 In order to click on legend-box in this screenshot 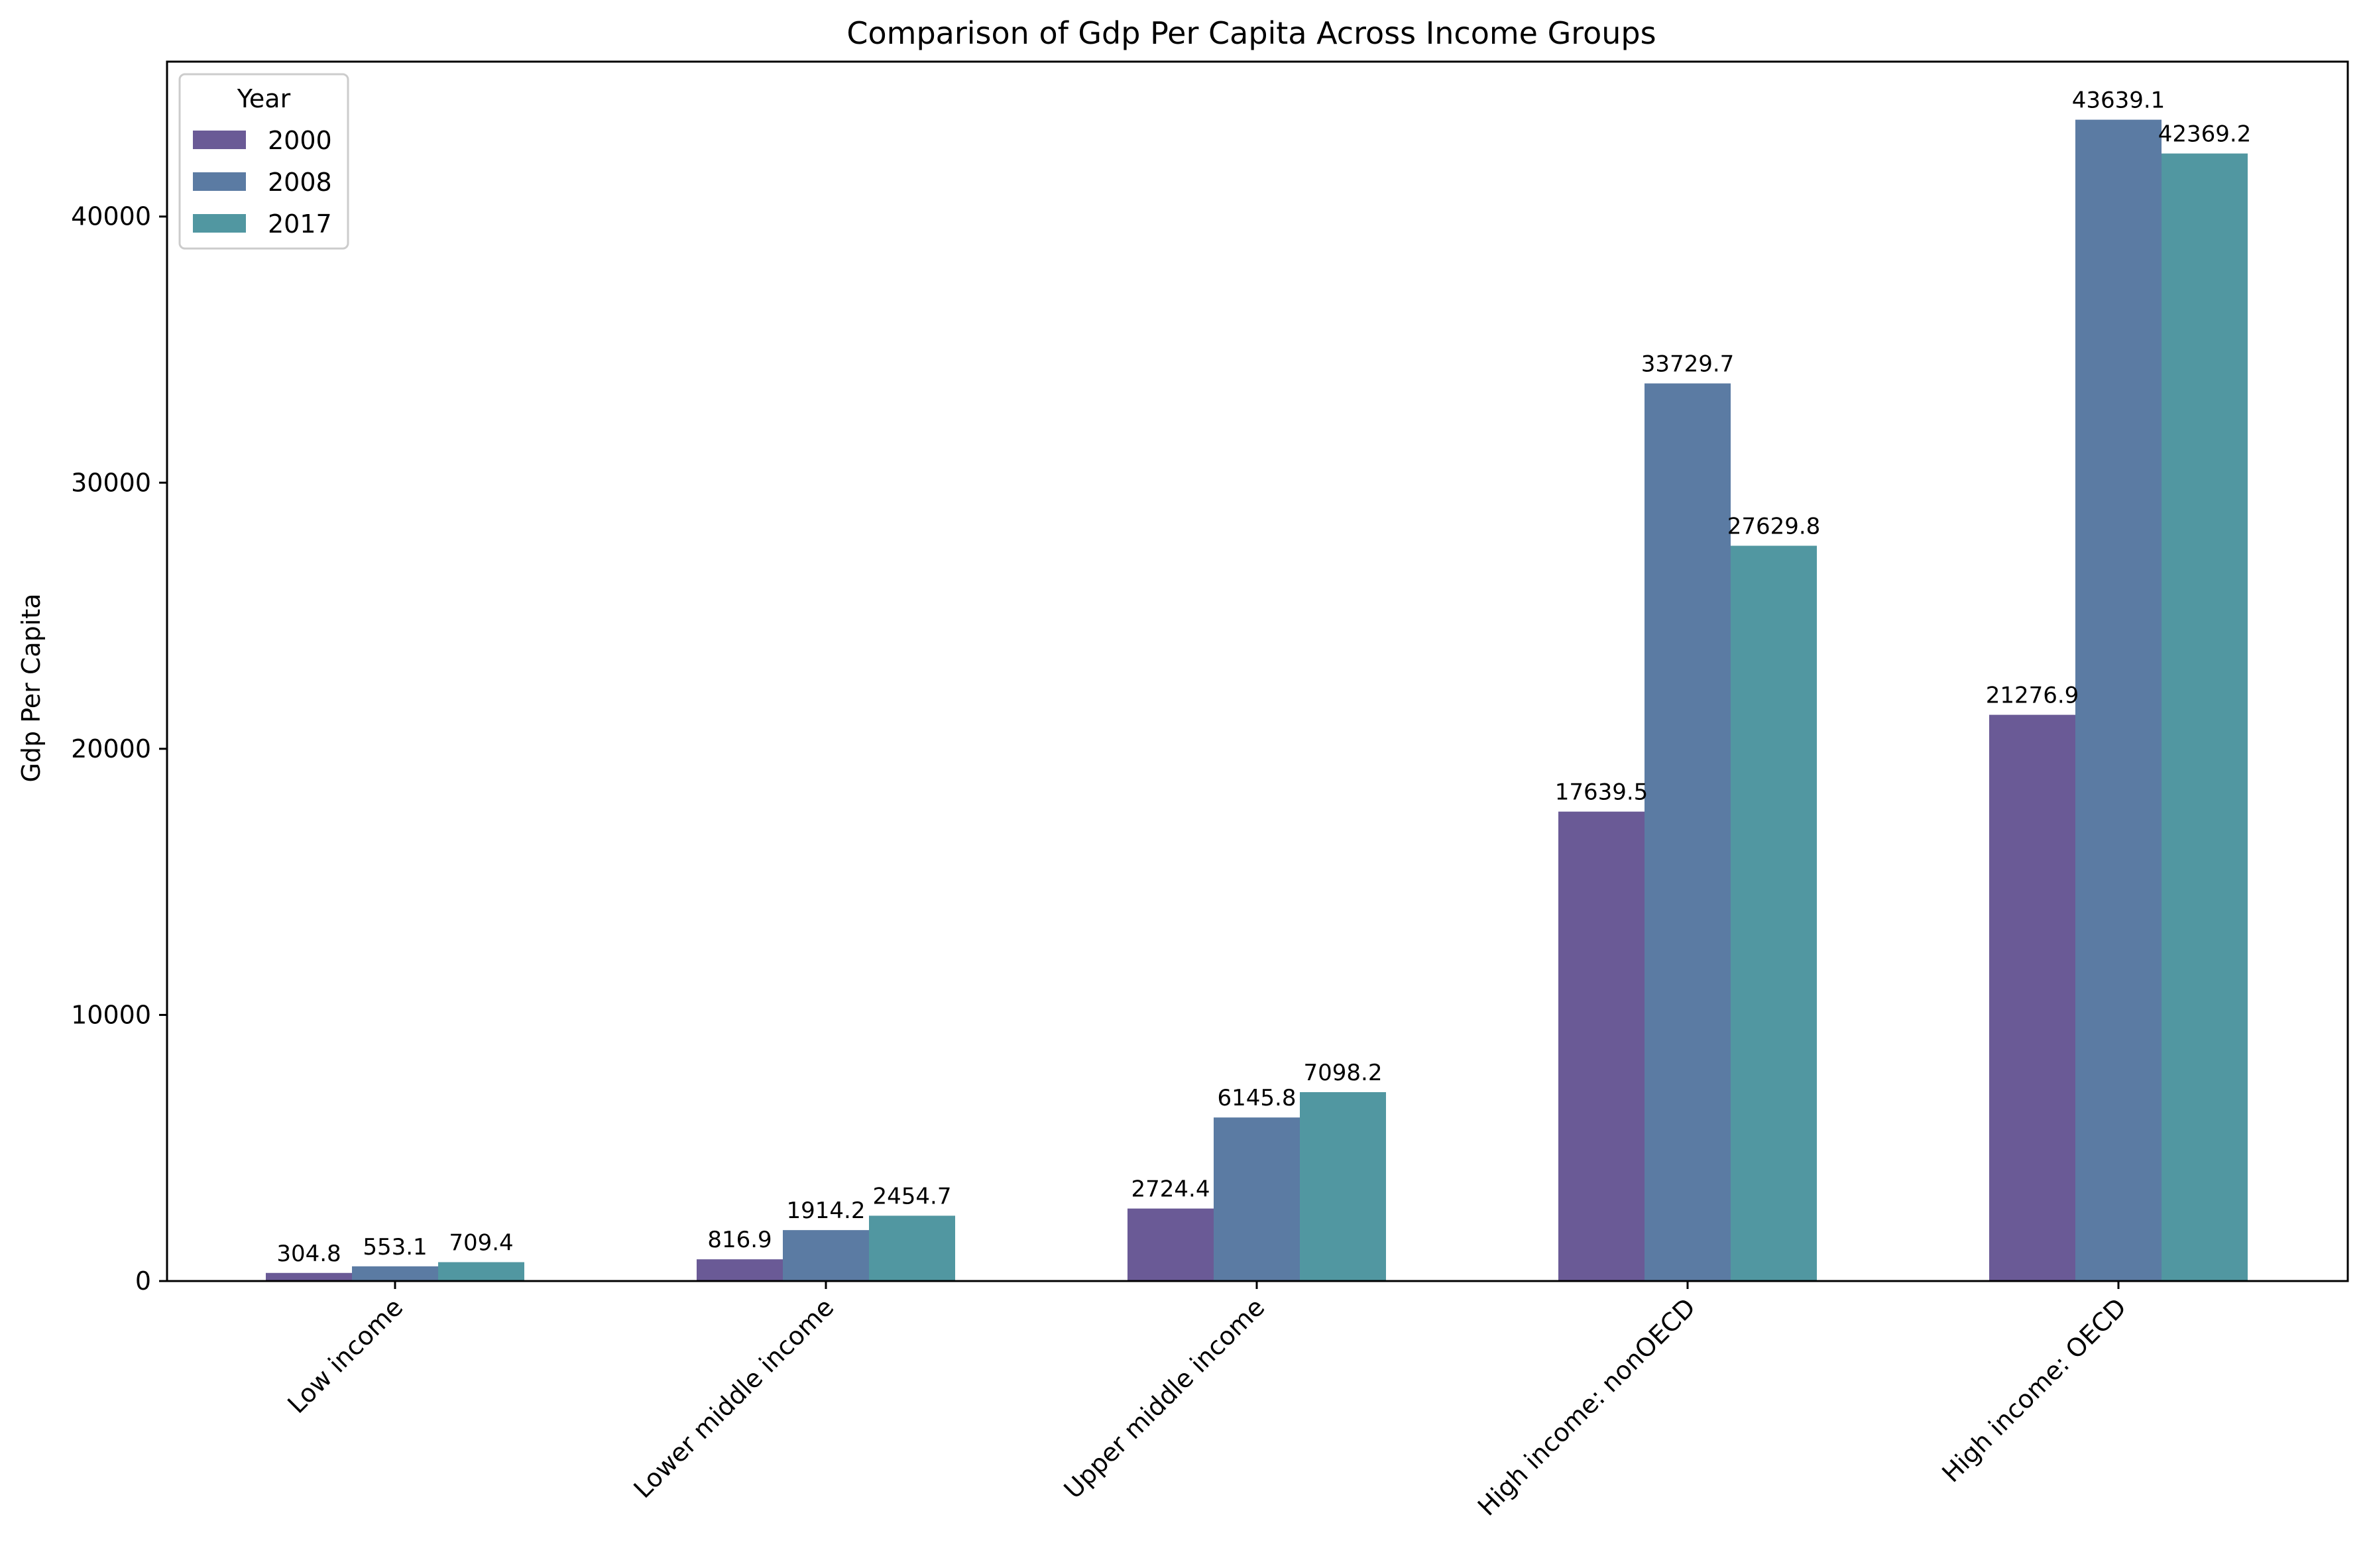, I will do `click(263, 161)`.